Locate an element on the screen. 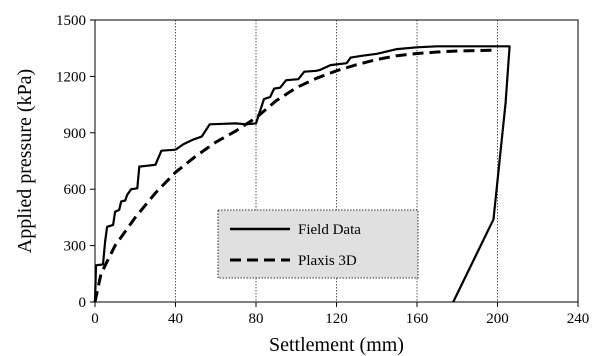 The image size is (595, 356). legend-box is located at coordinates (318, 244).